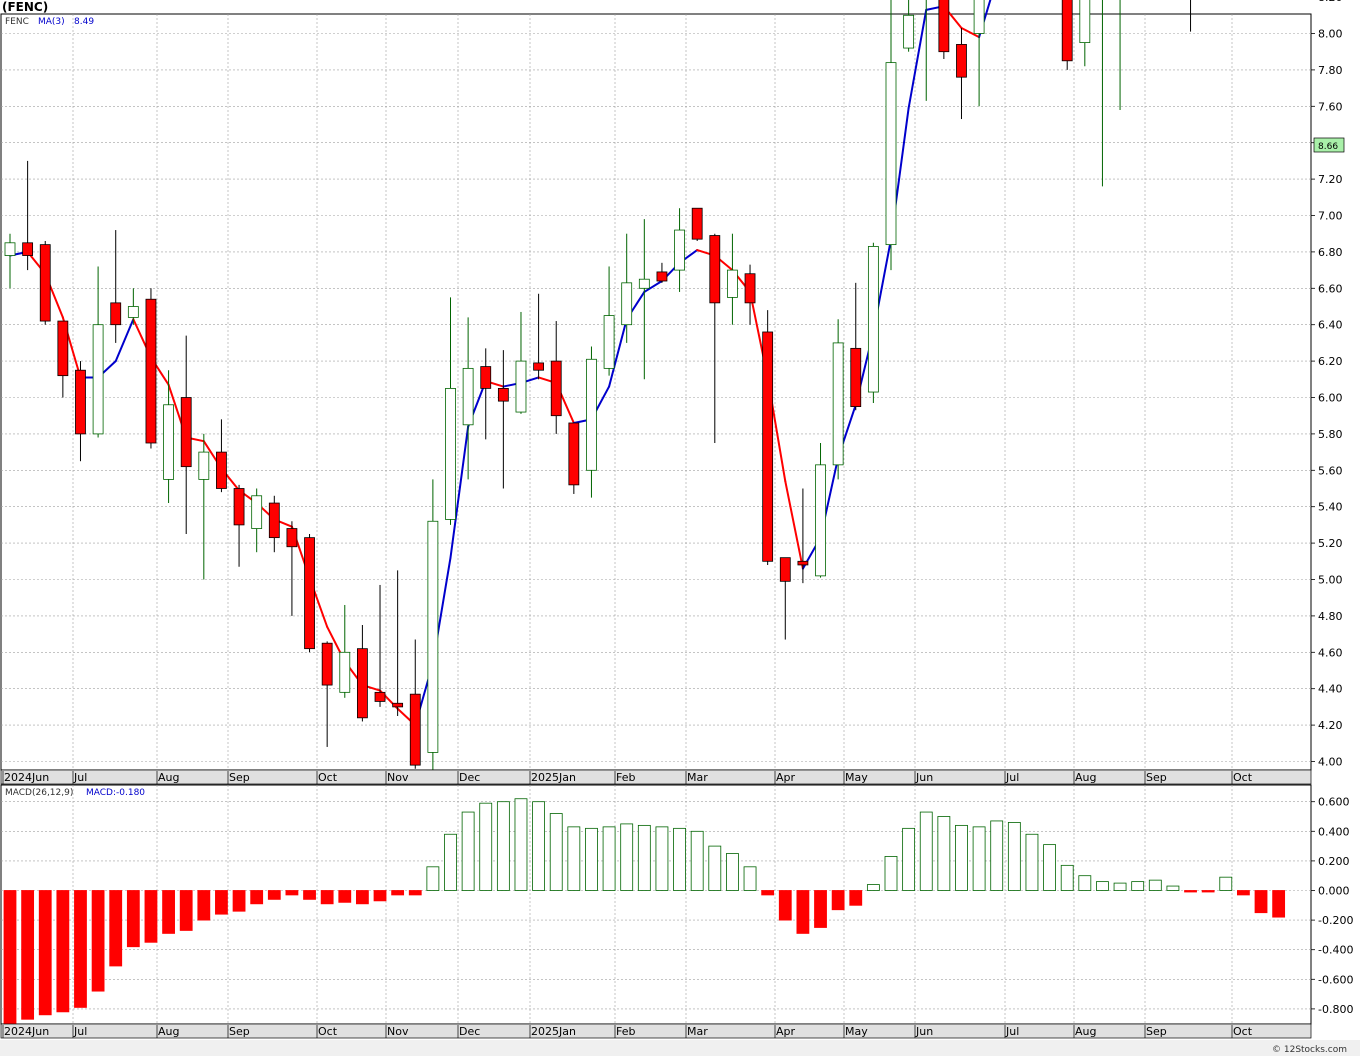 The height and width of the screenshot is (1056, 1360). What do you see at coordinates (680, 1048) in the screenshot?
I see `footer-band` at bounding box center [680, 1048].